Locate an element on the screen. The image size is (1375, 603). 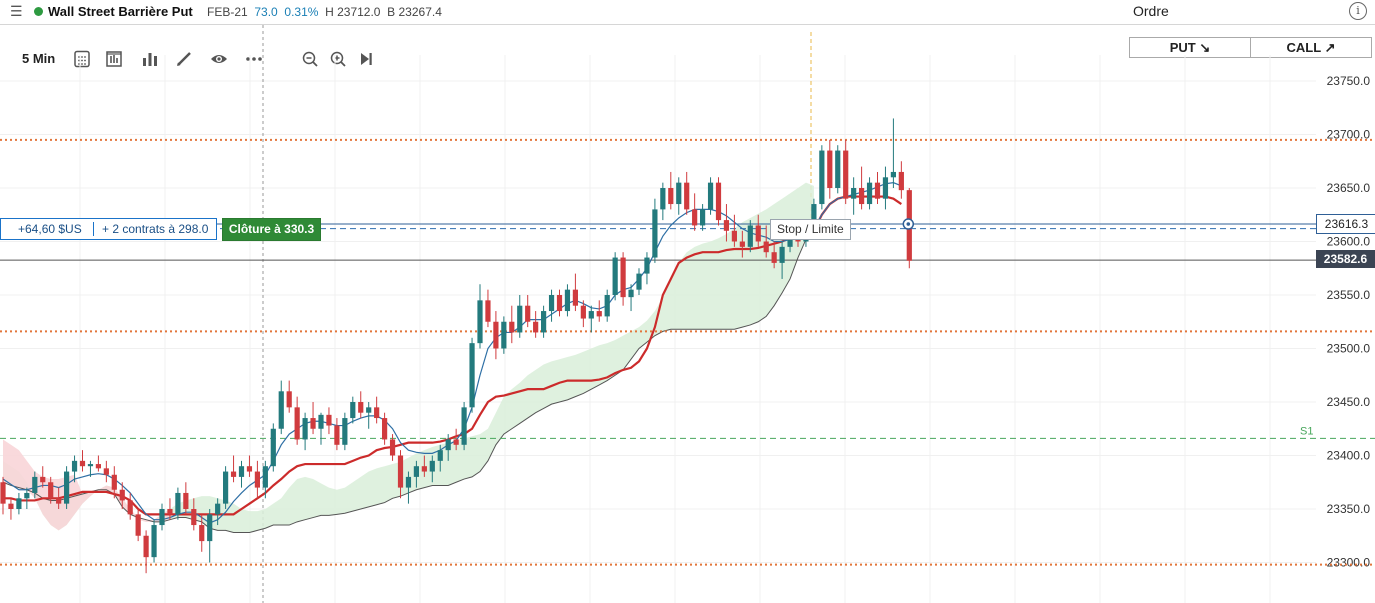
draw-icon is located at coordinates (184, 59).